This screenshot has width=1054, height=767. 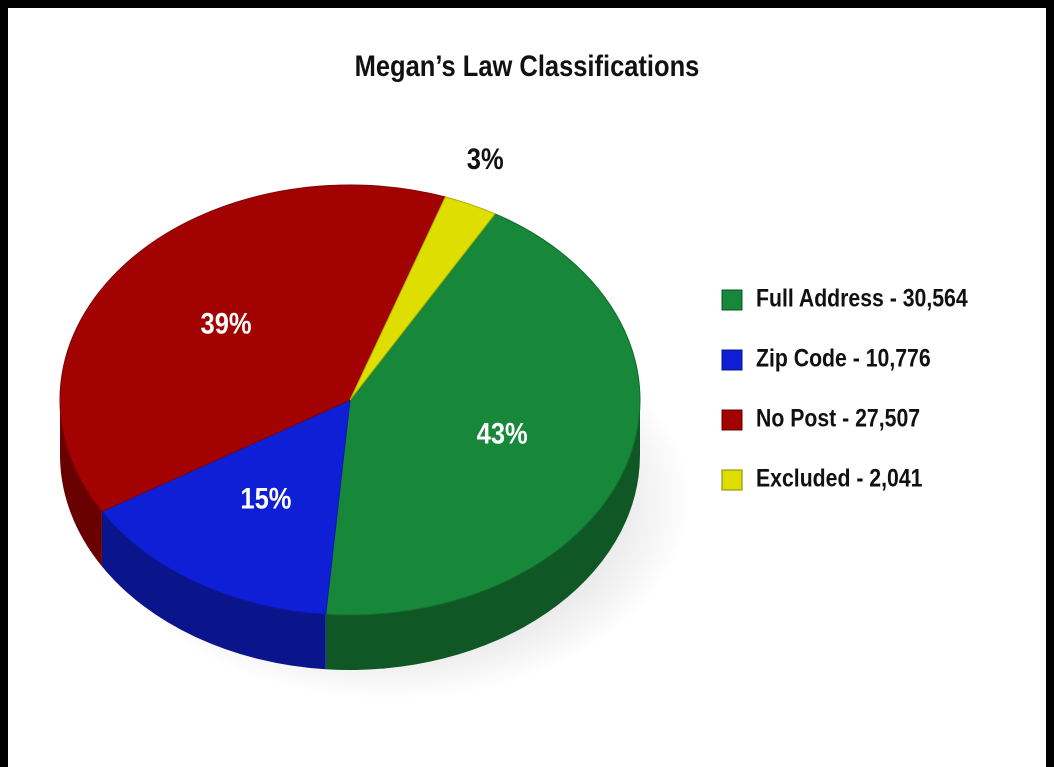 What do you see at coordinates (839, 478) in the screenshot?
I see `legend-label: Excluded - 2,041` at bounding box center [839, 478].